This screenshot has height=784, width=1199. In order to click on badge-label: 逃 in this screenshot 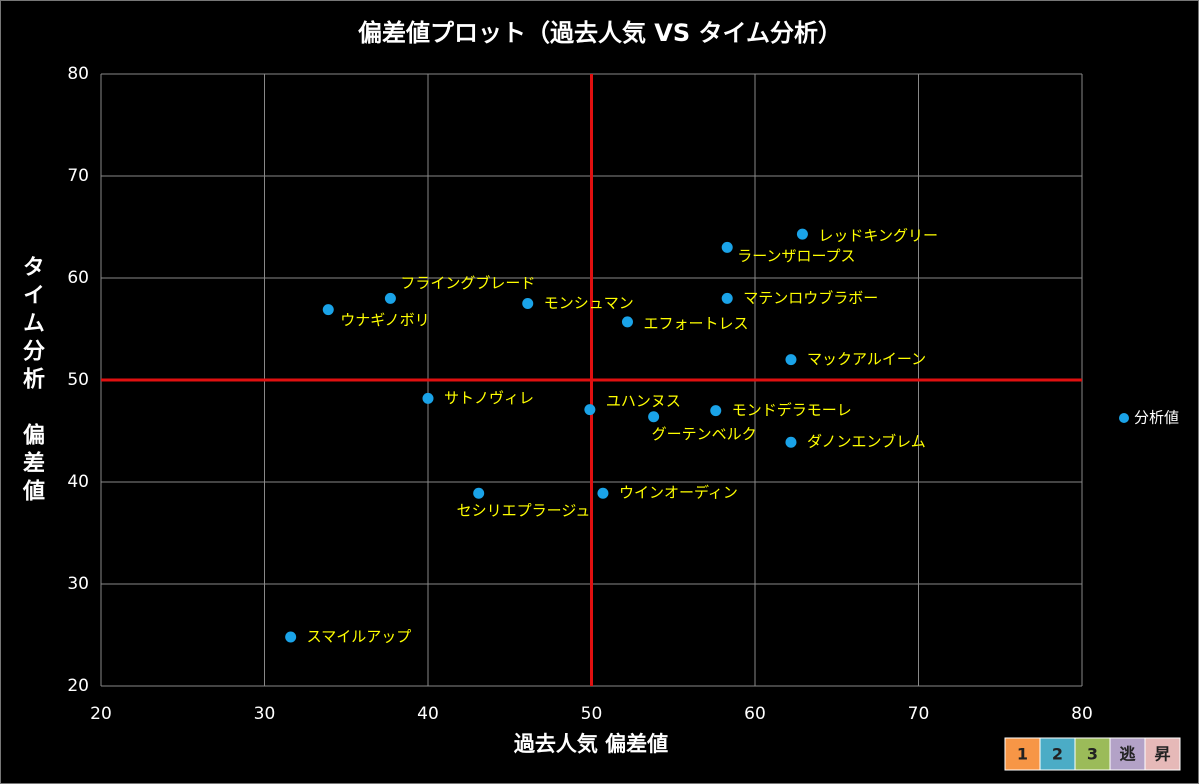, I will do `click(1127, 754)`.